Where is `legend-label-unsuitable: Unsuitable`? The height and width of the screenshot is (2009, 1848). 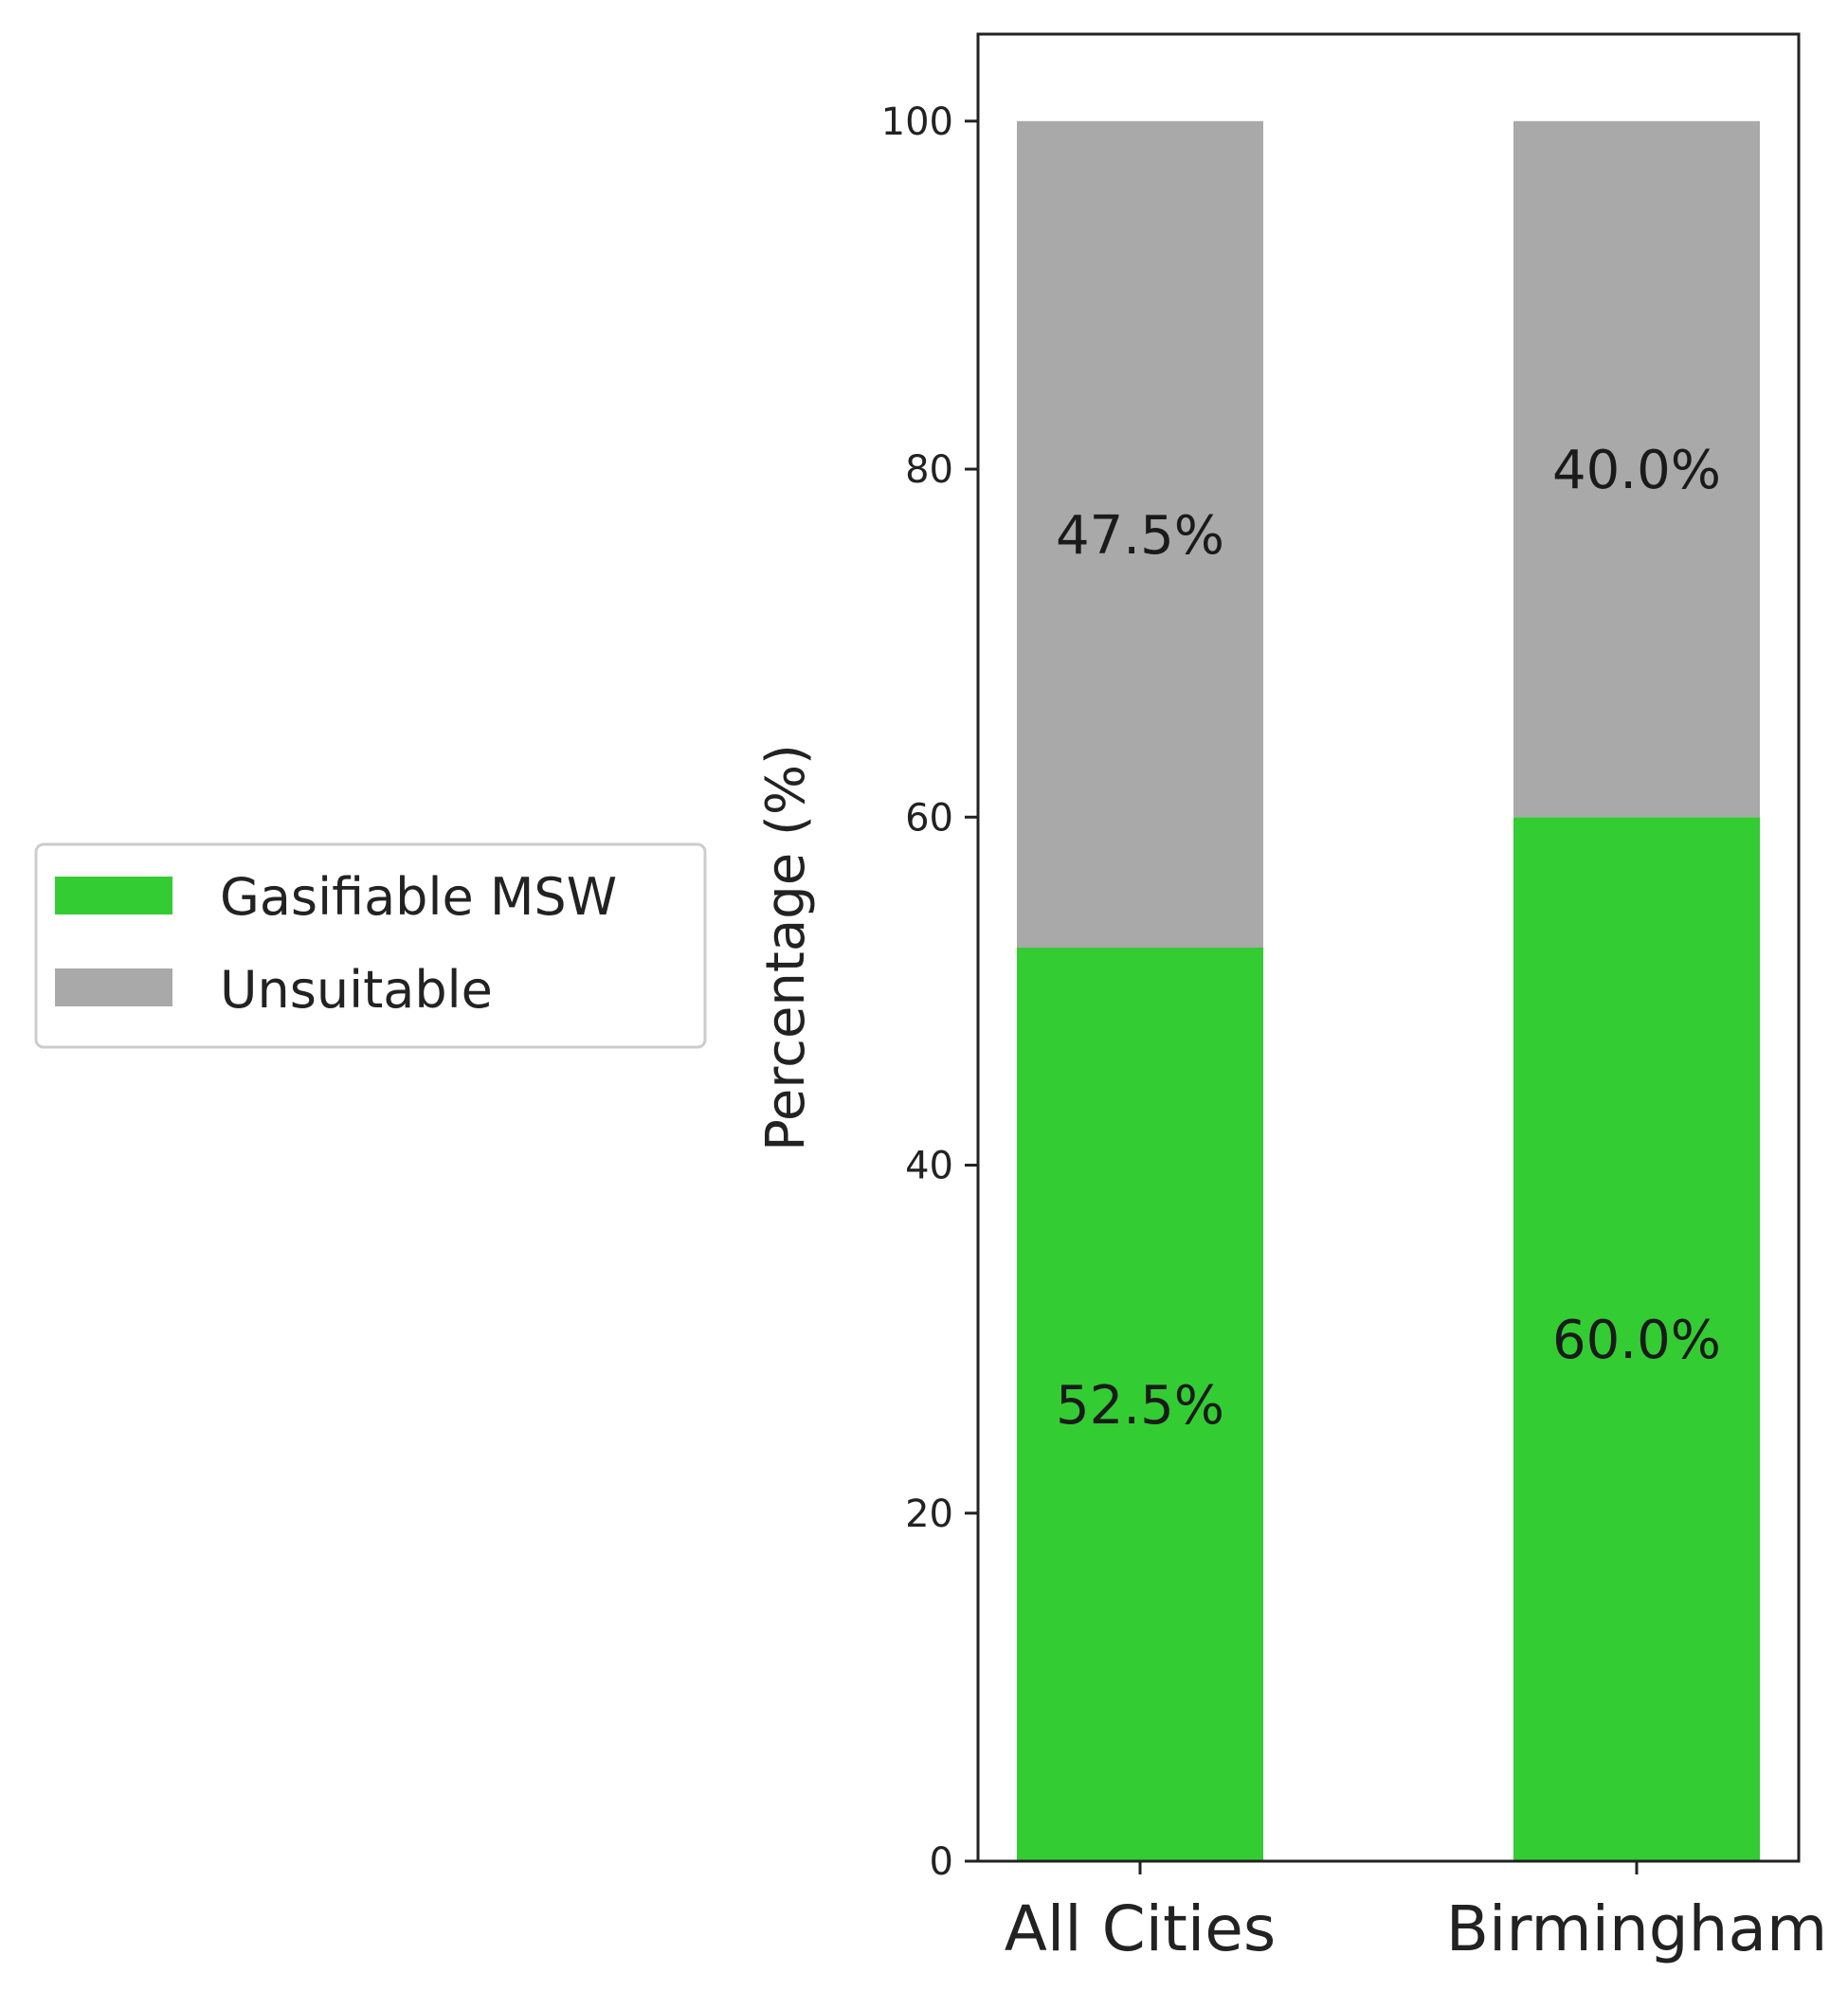 legend-label-unsuitable: Unsuitable is located at coordinates (356, 990).